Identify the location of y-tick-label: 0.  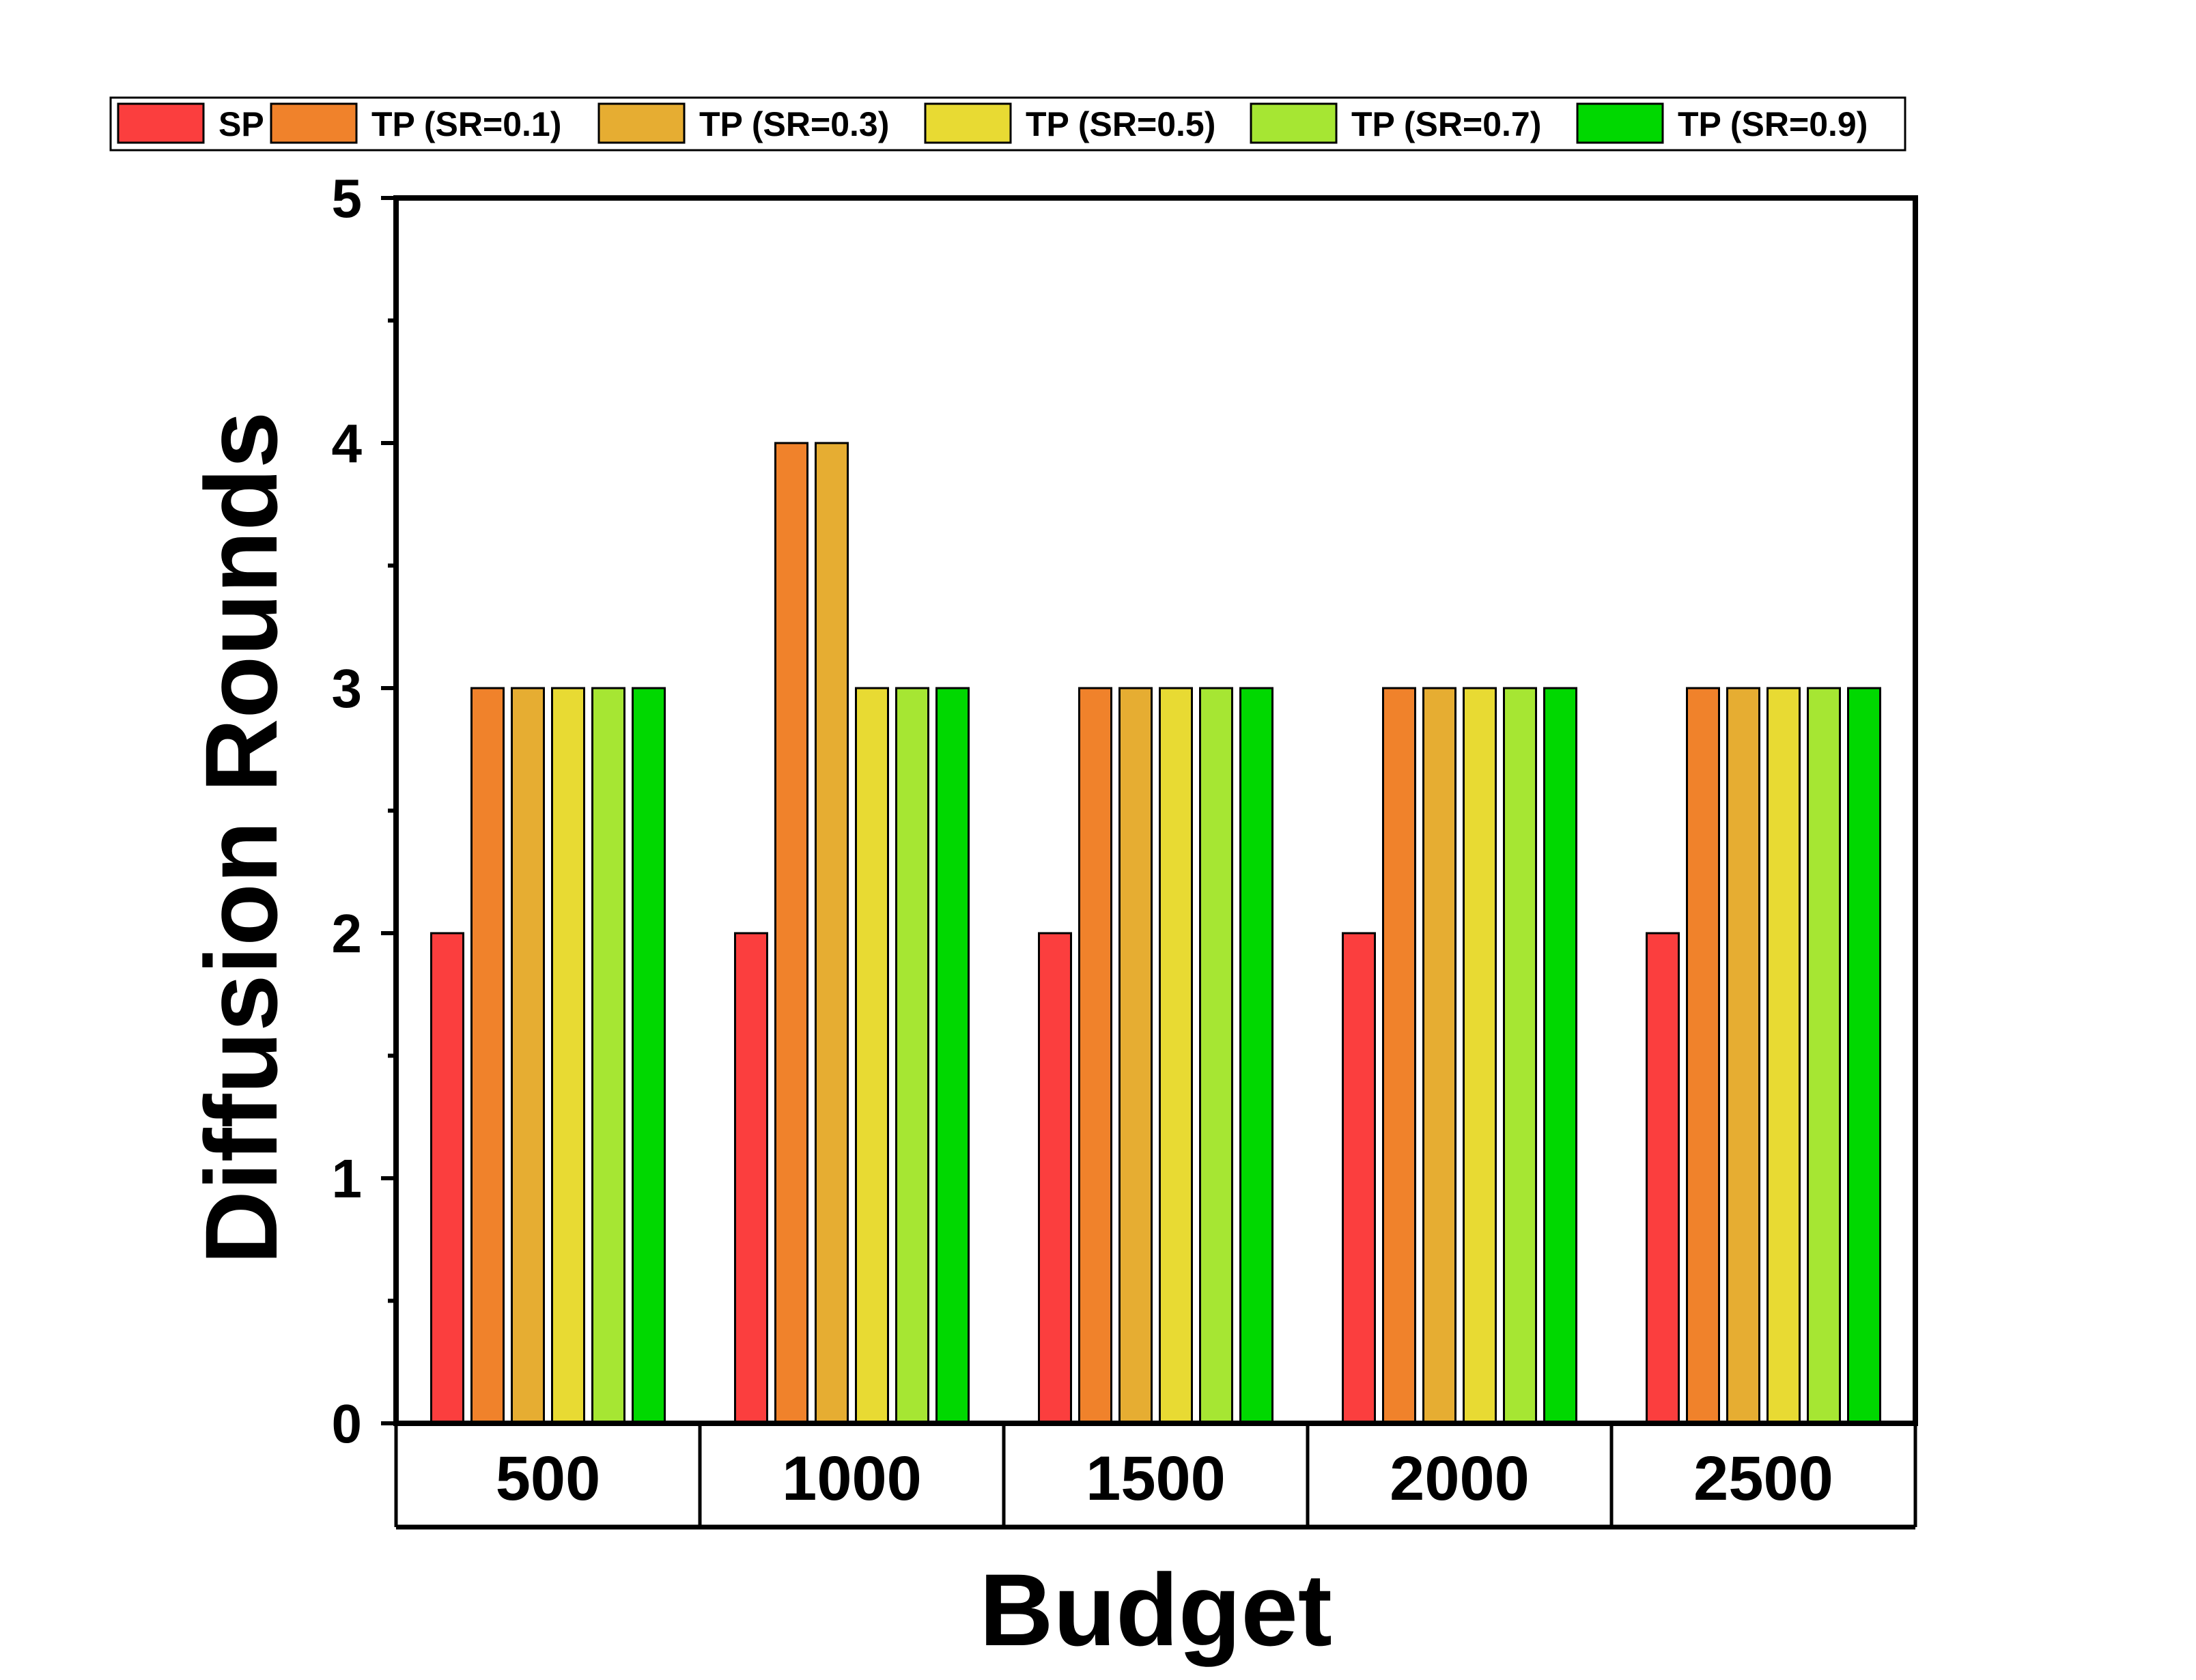
(347, 1423).